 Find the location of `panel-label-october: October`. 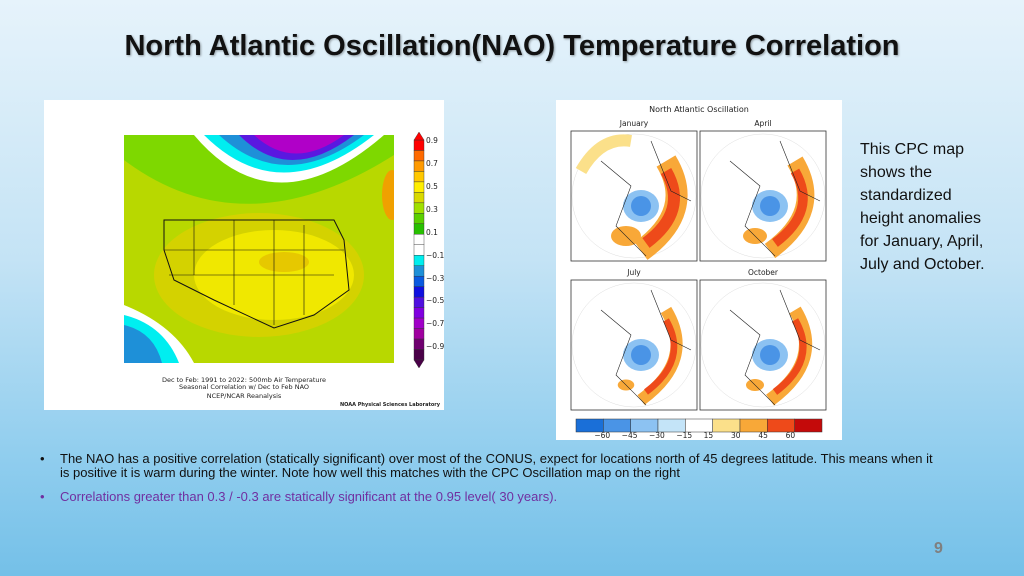

panel-label-october: October is located at coordinates (762, 272).